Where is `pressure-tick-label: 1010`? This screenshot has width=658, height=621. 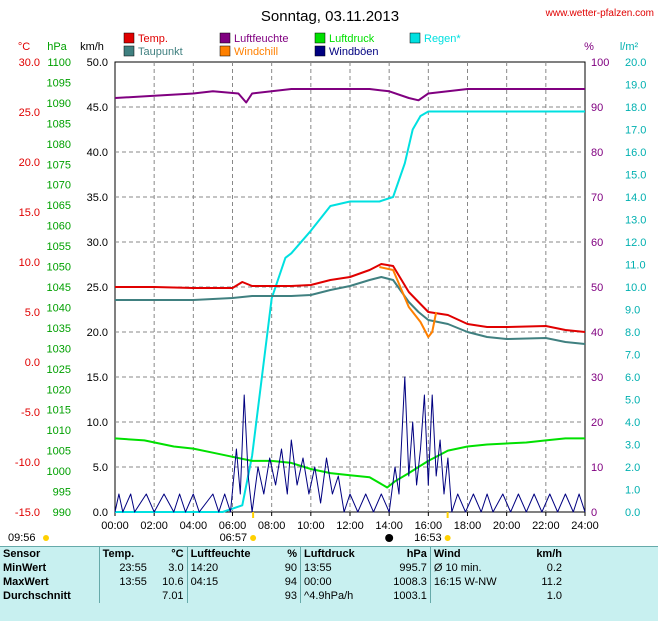
pressure-tick-label: 1010 is located at coordinates (59, 431).